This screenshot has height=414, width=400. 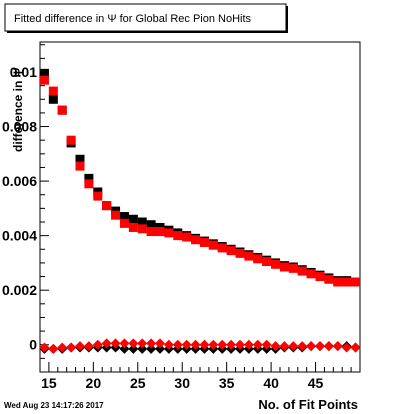 What do you see at coordinates (33, 345) in the screenshot?
I see `y-tick-label: 0` at bounding box center [33, 345].